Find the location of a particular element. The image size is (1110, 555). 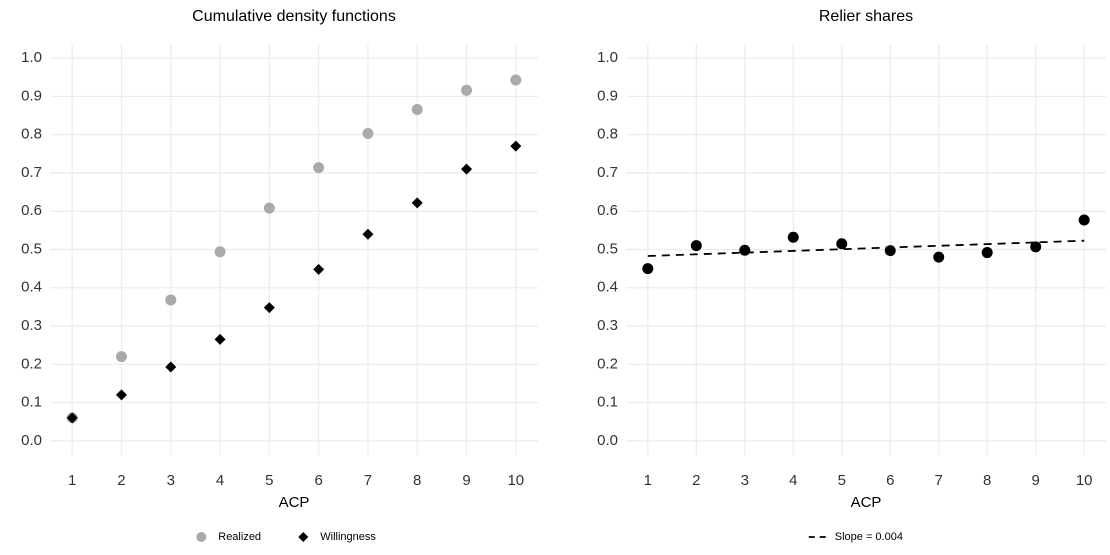

legend-label: Realized is located at coordinates (239, 537).